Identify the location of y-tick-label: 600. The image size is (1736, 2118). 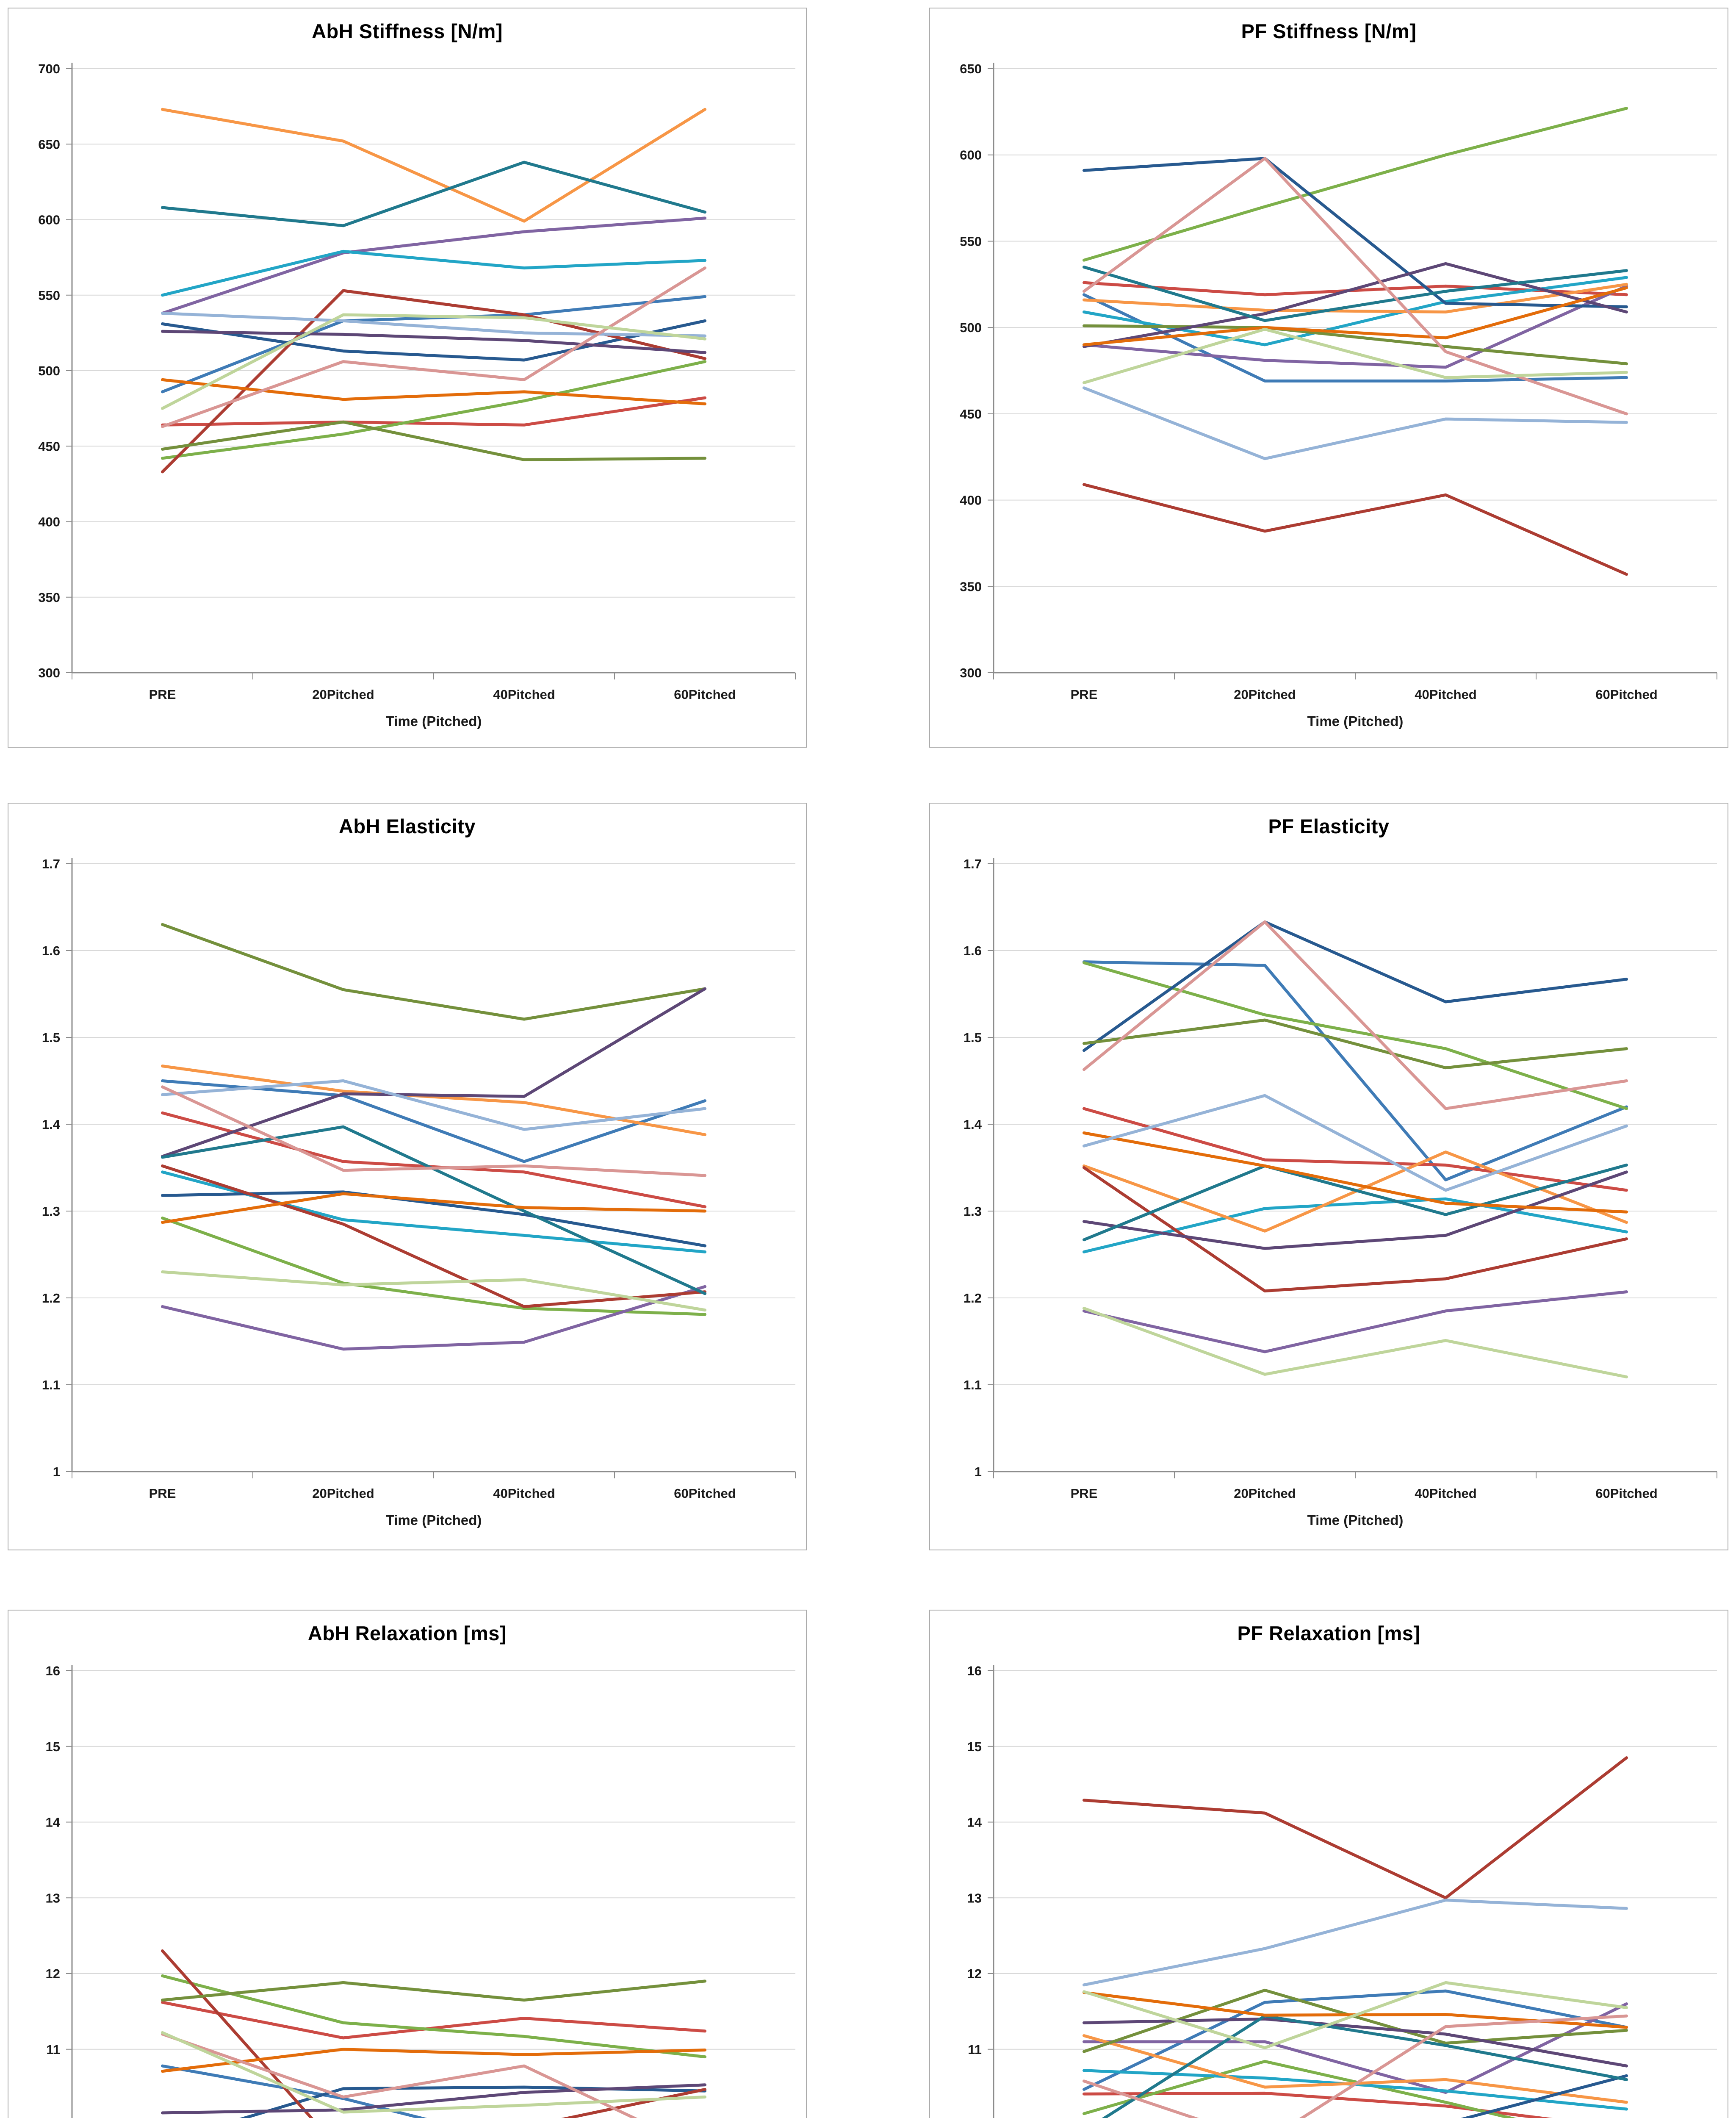
(971, 155).